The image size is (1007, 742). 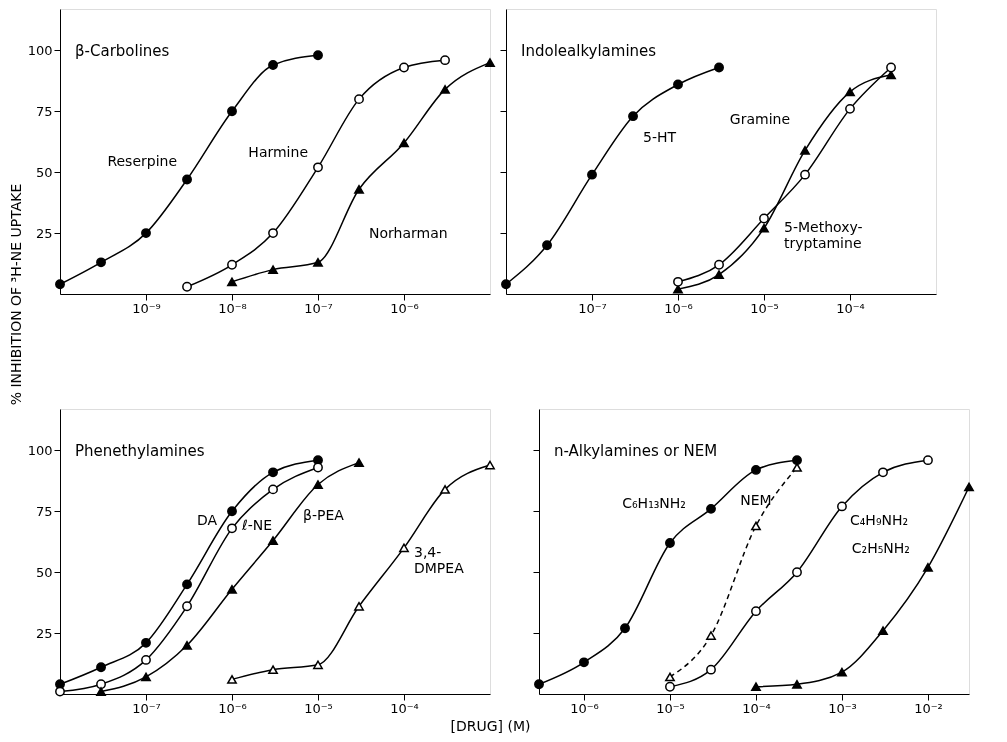 I want to click on series-label: Norharman, so click(x=408, y=233).